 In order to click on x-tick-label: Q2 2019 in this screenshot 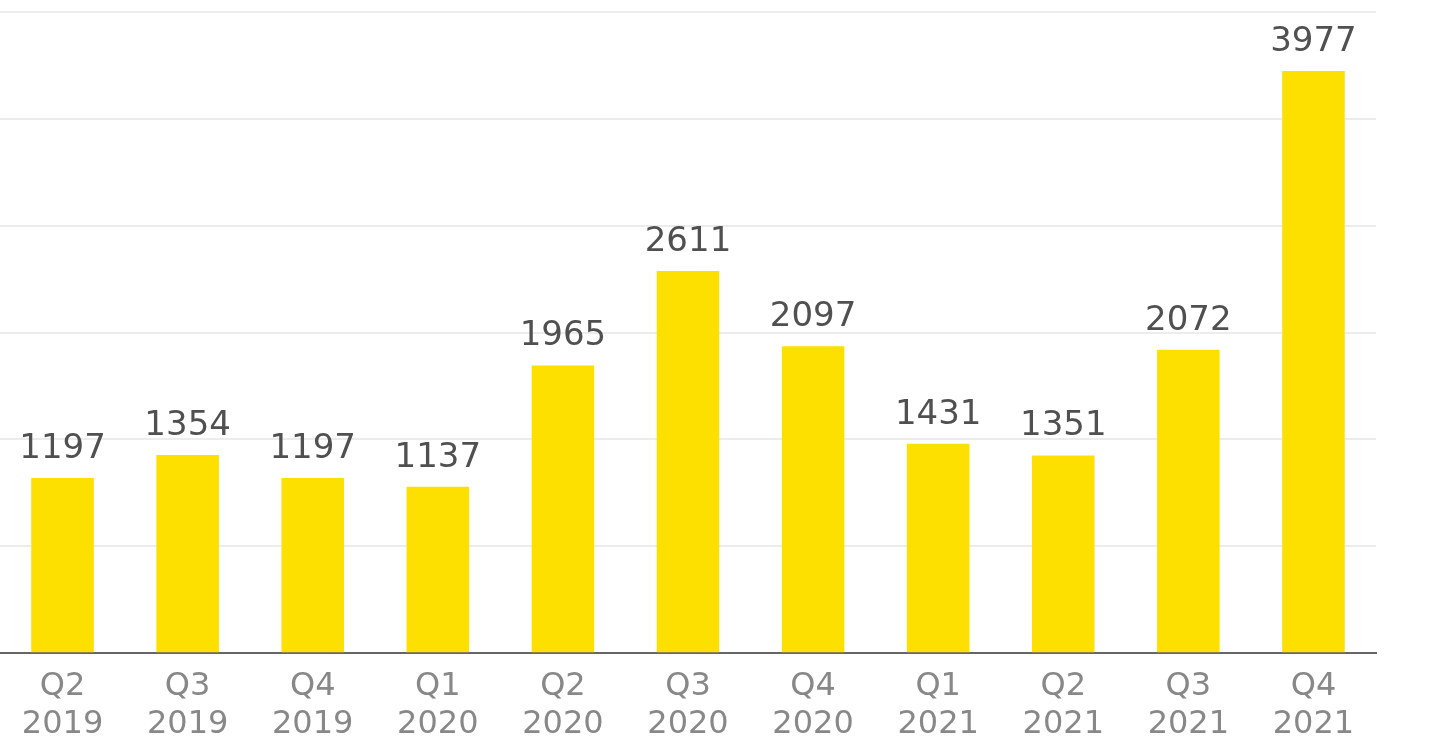, I will do `click(62, 703)`.